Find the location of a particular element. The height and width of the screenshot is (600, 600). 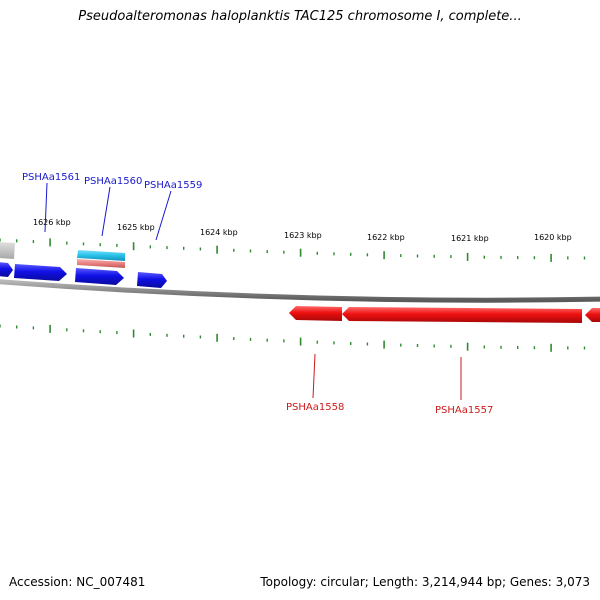

gene-arrow-right-partial is located at coordinates (592, 315).